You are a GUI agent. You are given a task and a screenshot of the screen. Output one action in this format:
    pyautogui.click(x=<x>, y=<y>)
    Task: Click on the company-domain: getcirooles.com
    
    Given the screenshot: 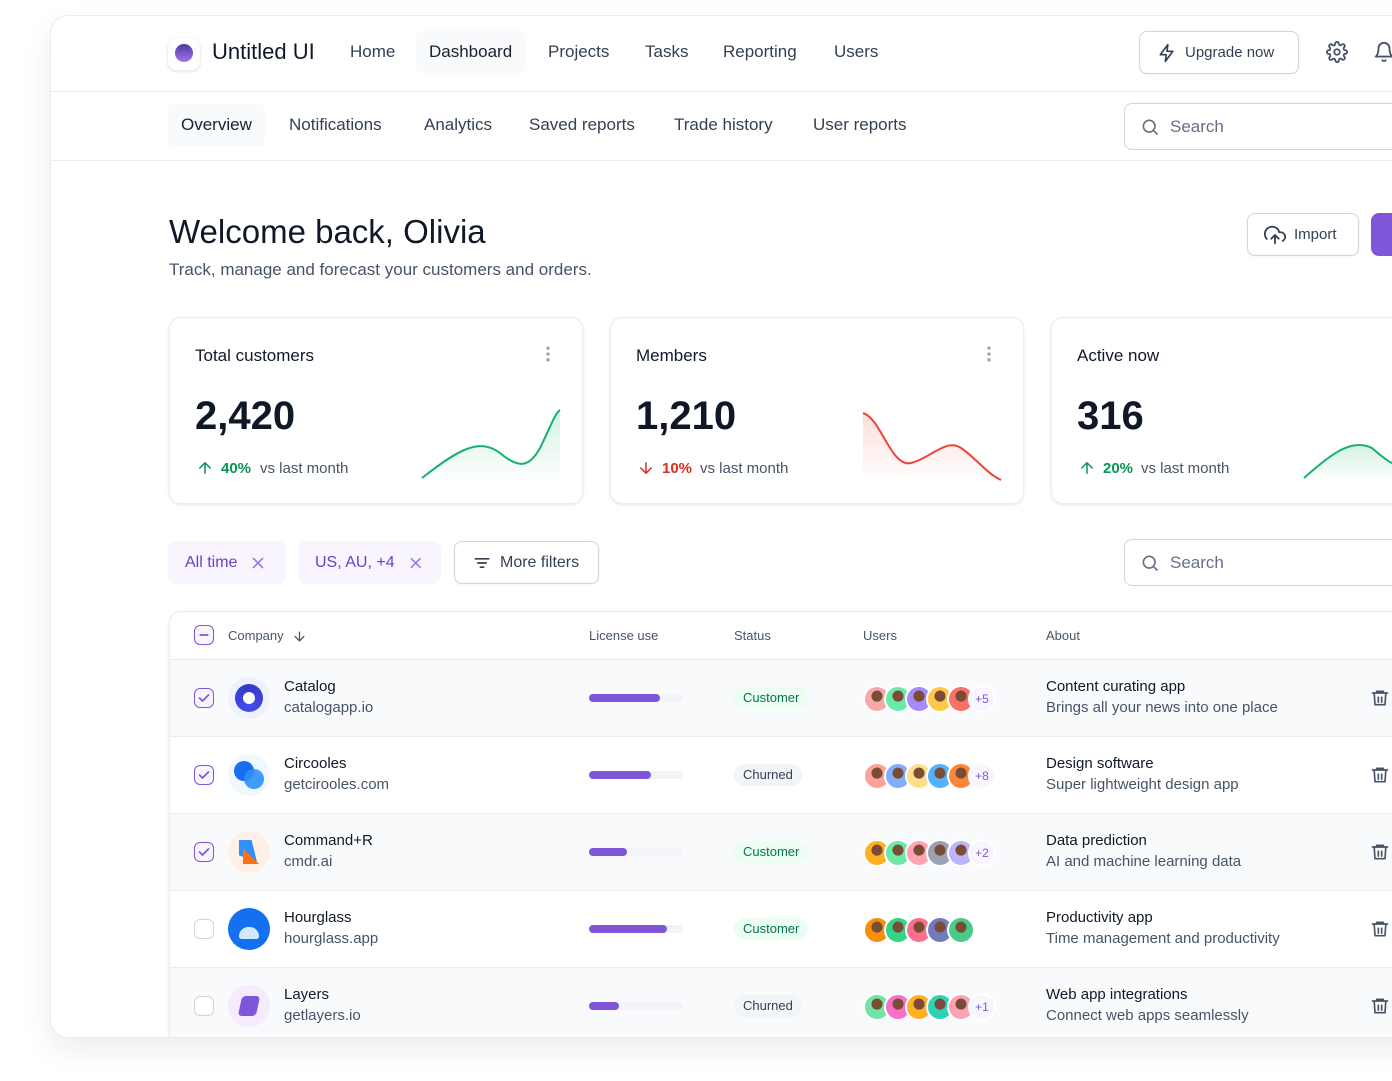 What is the action you would take?
    pyautogui.click(x=337, y=784)
    